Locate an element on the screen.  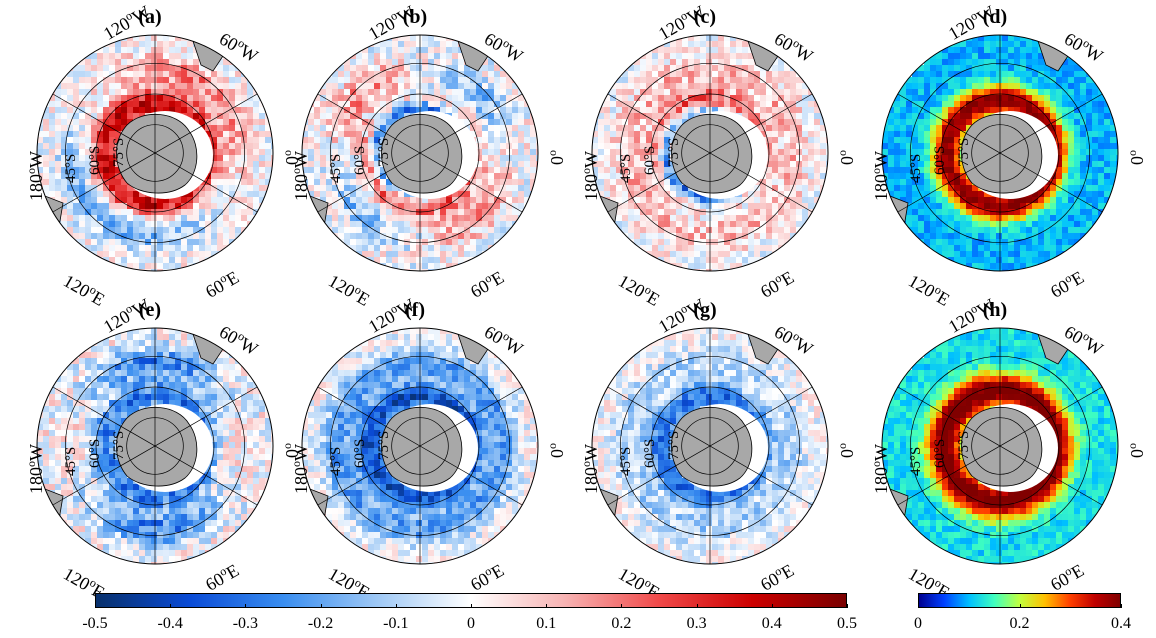
panel-label: (d) is located at coordinates (995, 17).